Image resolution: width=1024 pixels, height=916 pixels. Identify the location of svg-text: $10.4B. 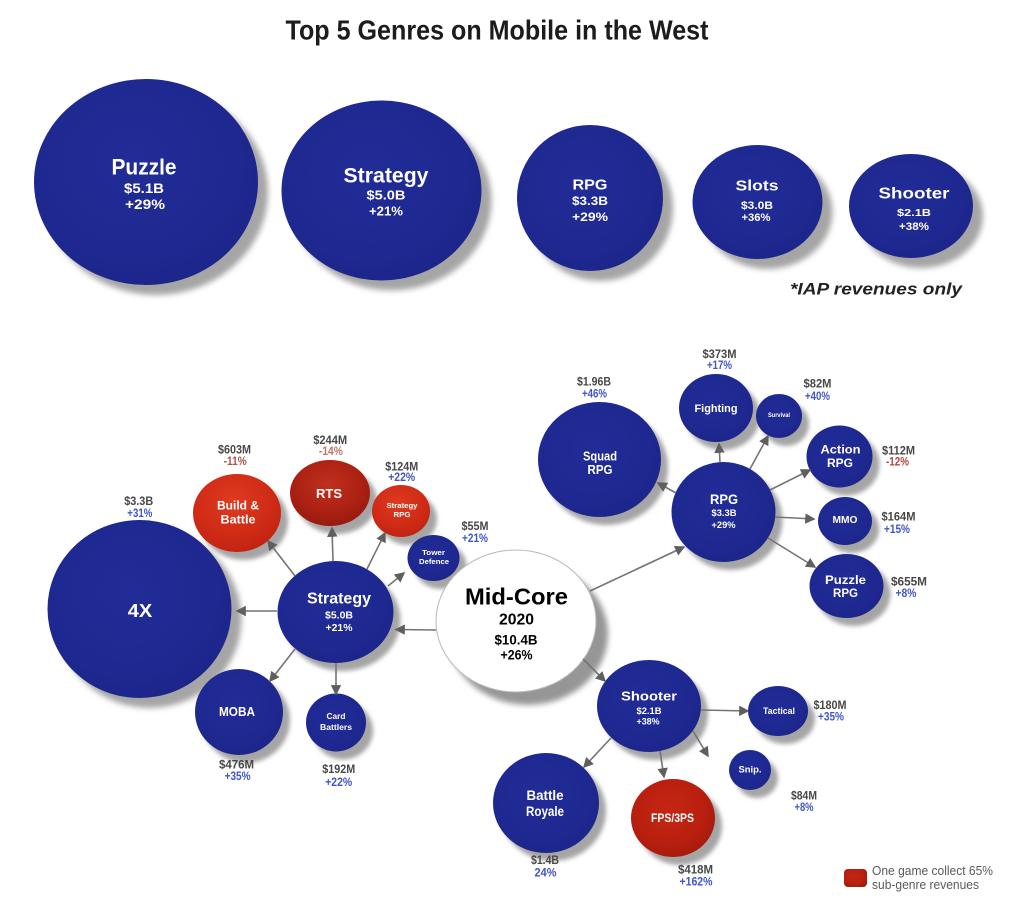
(516, 640).